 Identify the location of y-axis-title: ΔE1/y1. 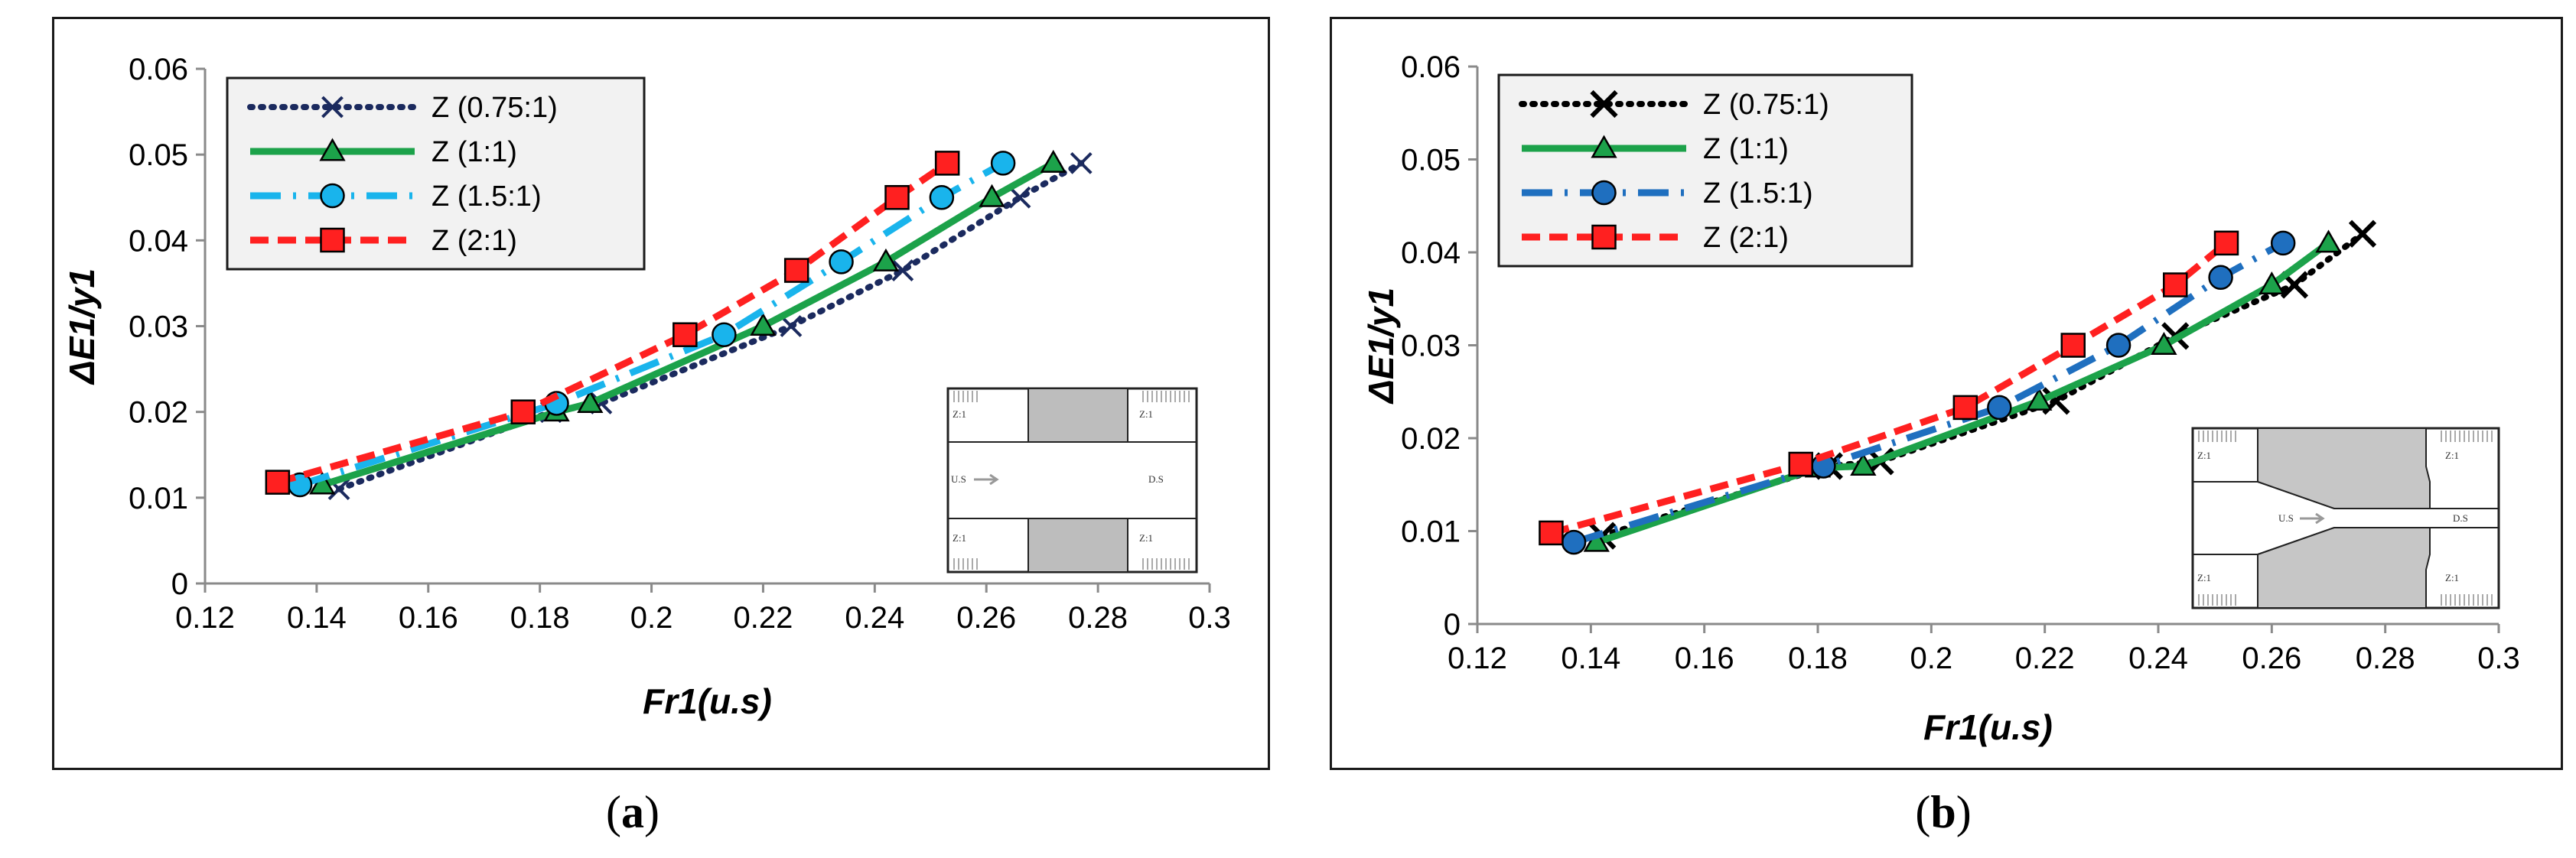
(82, 326).